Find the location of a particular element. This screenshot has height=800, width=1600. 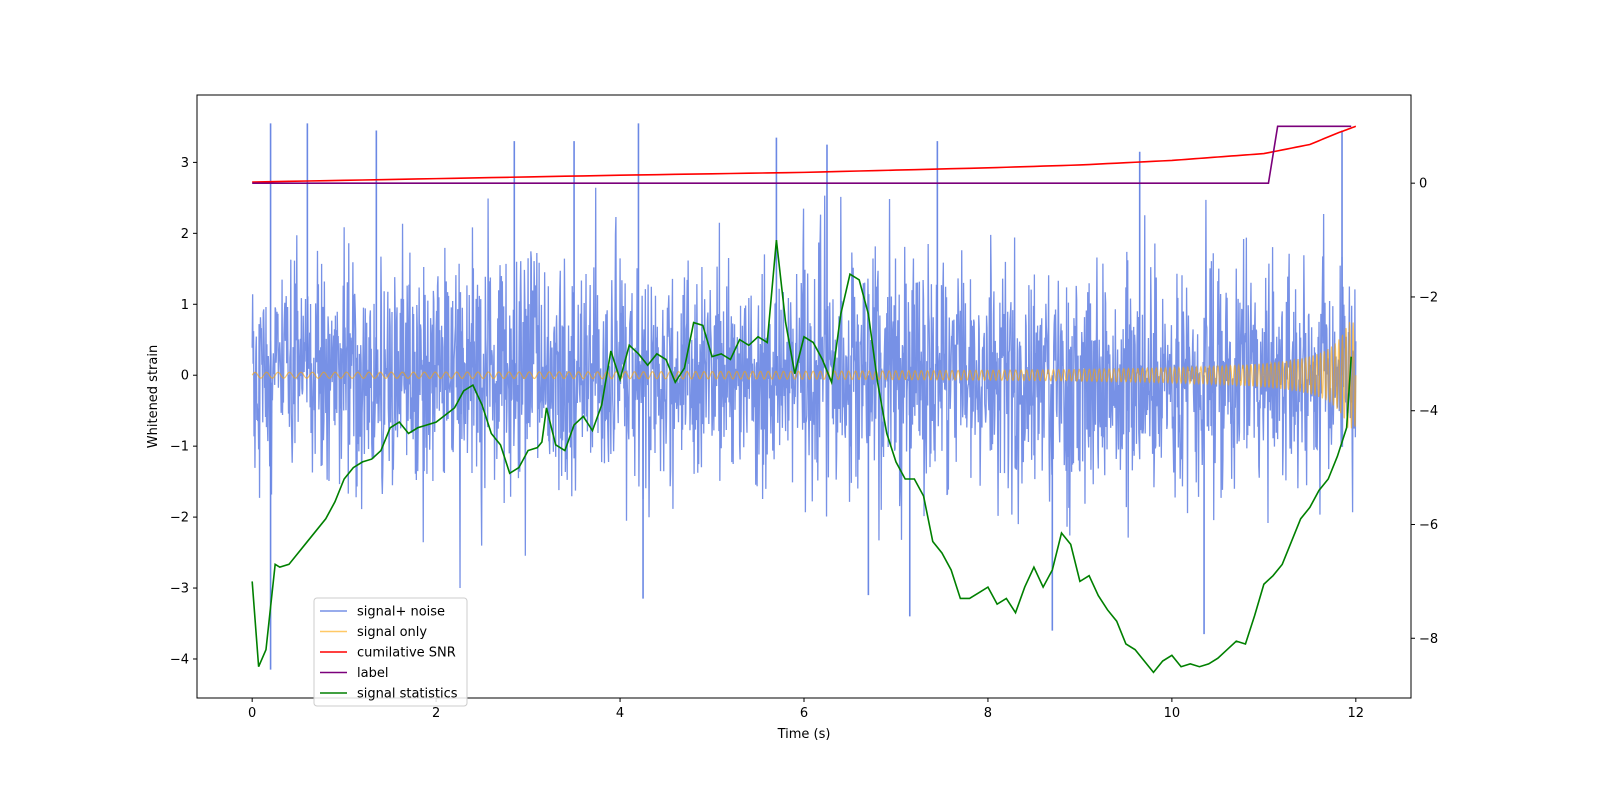

x-tick-label: 8 is located at coordinates (988, 713).